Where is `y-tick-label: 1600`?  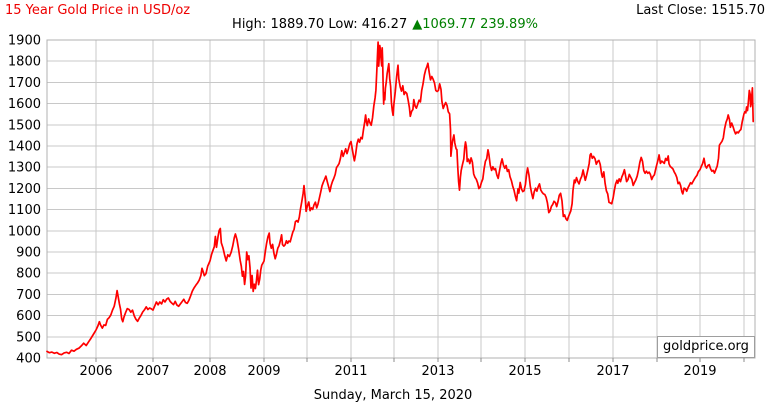
y-tick-label: 1600 is located at coordinates (24, 104).